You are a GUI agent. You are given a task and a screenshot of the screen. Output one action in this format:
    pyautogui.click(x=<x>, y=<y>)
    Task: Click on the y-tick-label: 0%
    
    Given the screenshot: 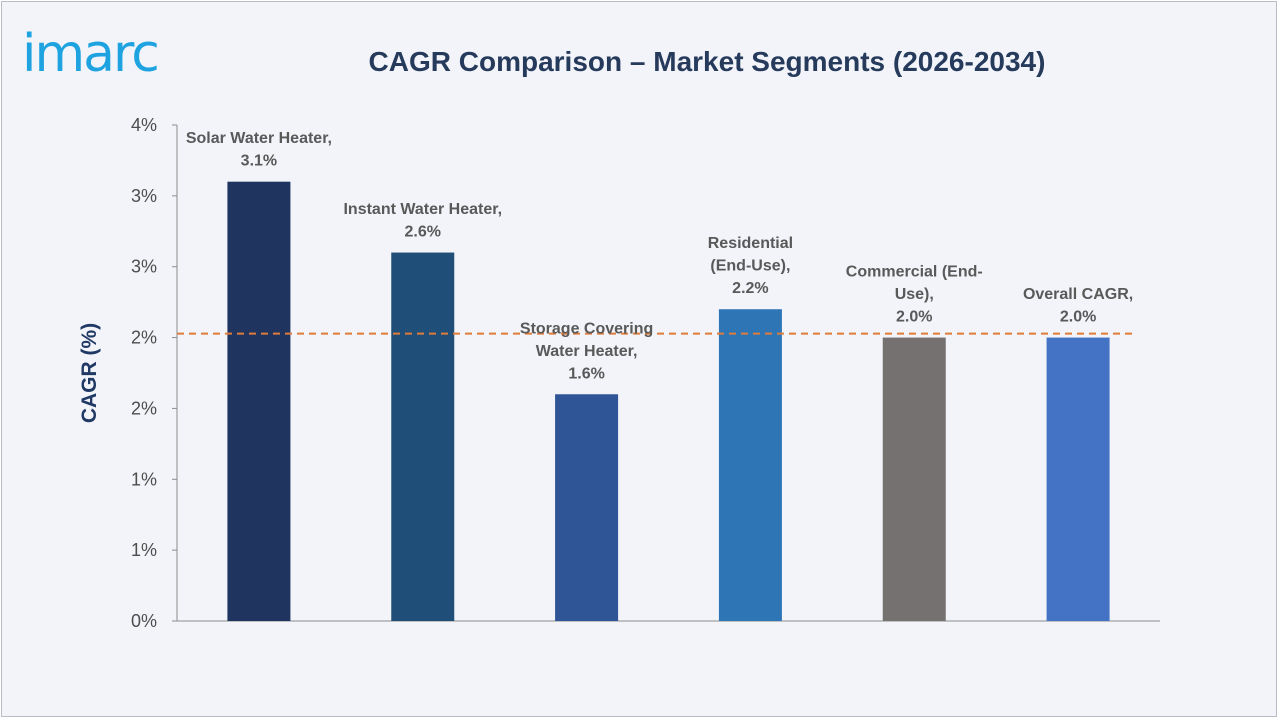 What is the action you would take?
    pyautogui.click(x=144, y=621)
    